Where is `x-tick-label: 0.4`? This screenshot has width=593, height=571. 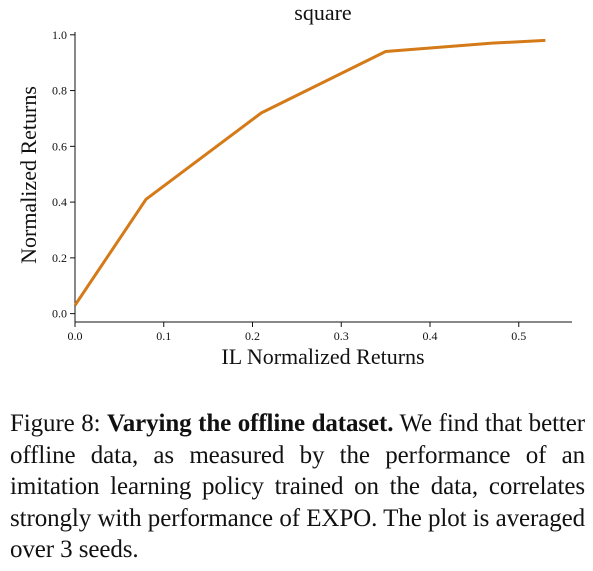
x-tick-label: 0.4 is located at coordinates (430, 336).